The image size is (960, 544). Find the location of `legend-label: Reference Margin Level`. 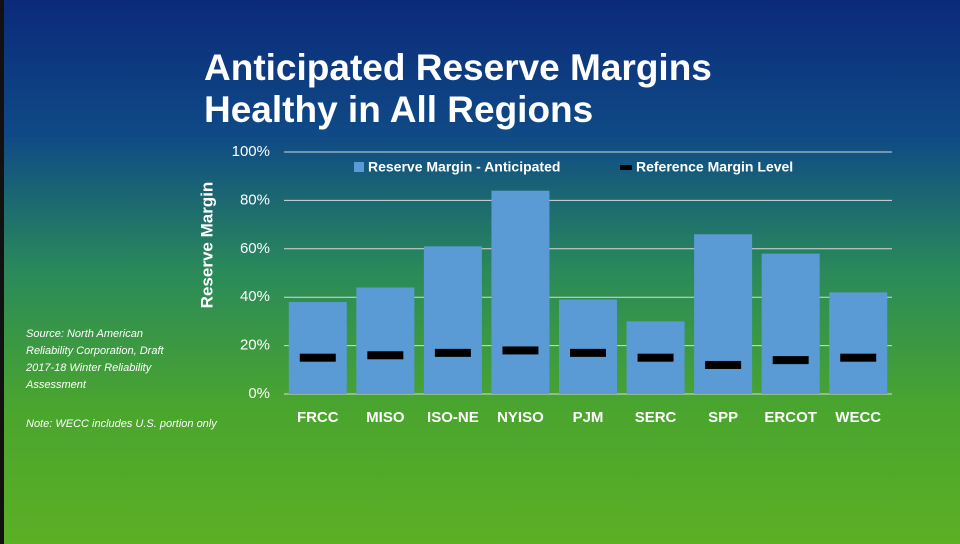

legend-label: Reference Margin Level is located at coordinates (714, 167).